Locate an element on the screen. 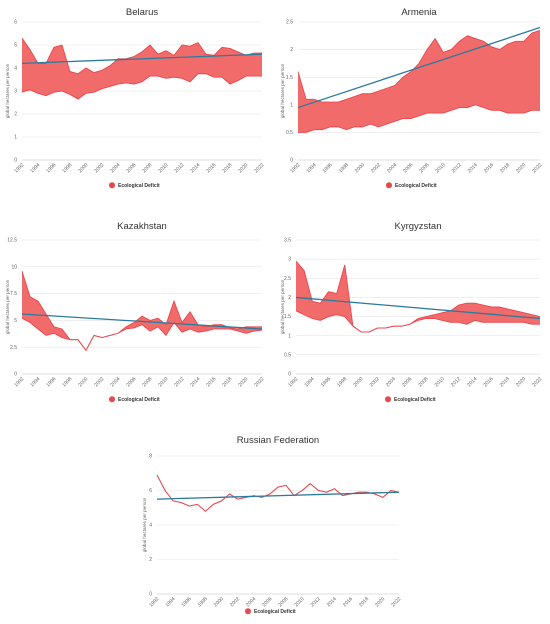 This screenshot has width=550, height=624. y-tick-label: 7.5 is located at coordinates (13, 294).